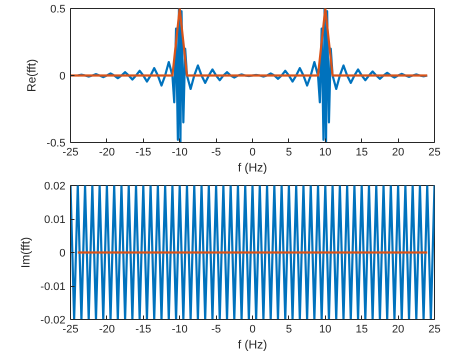 Image resolution: width=474 pixels, height=355 pixels. Describe the element at coordinates (31, 75) in the screenshot. I see `y-axis-title: Re(fft)` at that location.